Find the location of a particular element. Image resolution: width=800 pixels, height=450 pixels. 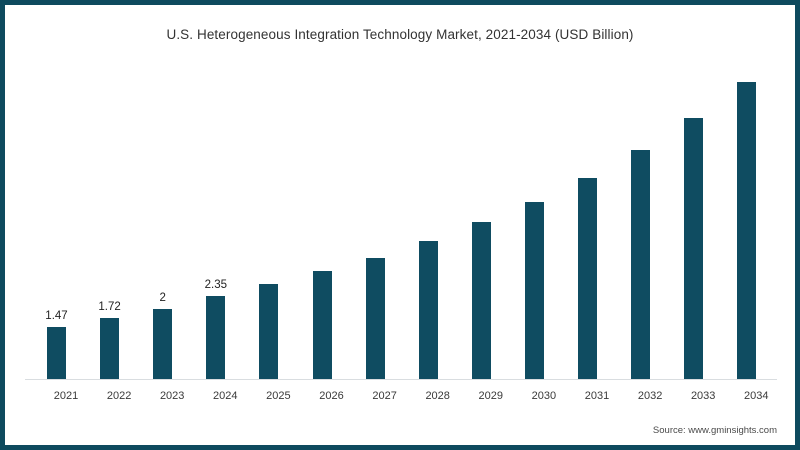

x-tick-2032: 2032 is located at coordinates (650, 396).